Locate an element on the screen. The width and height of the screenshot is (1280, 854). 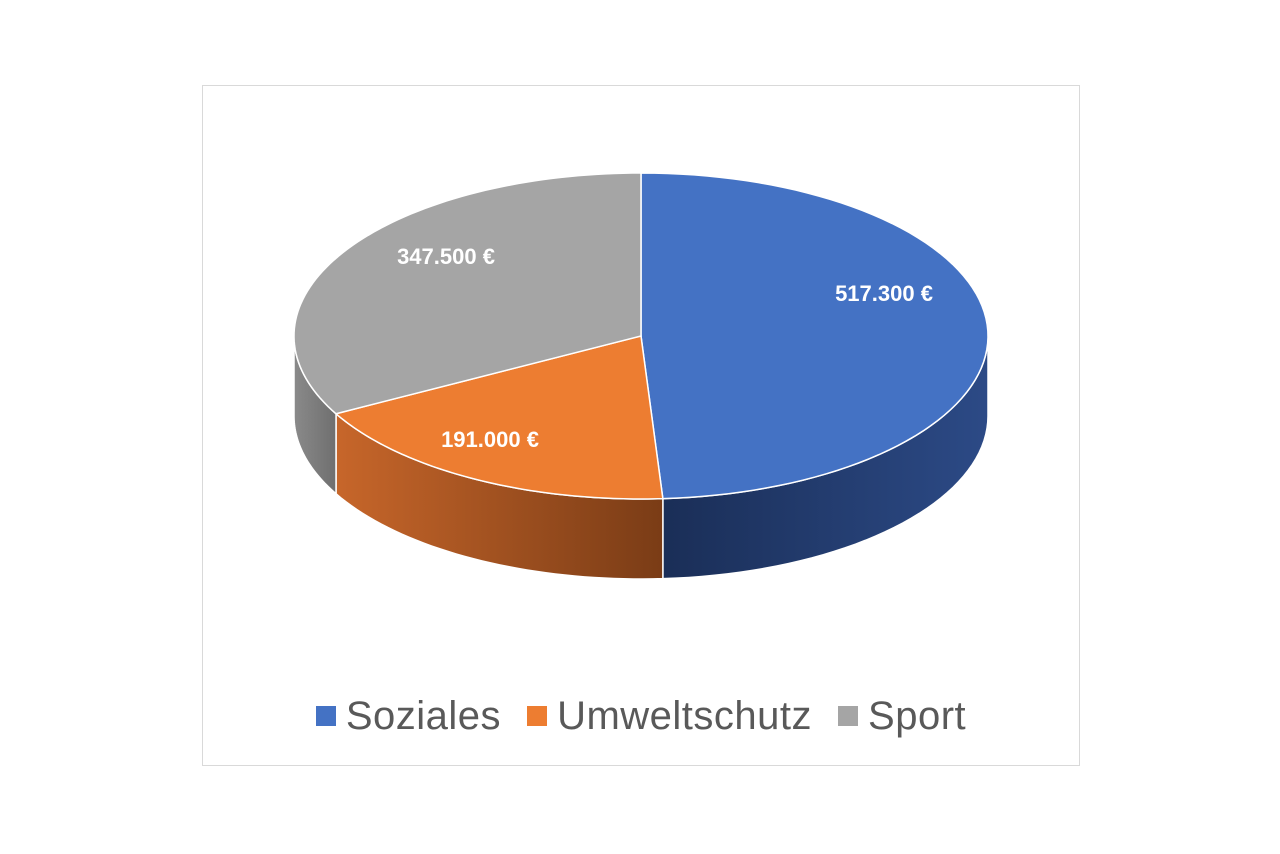
legend-item-soziales: Soziales is located at coordinates (408, 716).